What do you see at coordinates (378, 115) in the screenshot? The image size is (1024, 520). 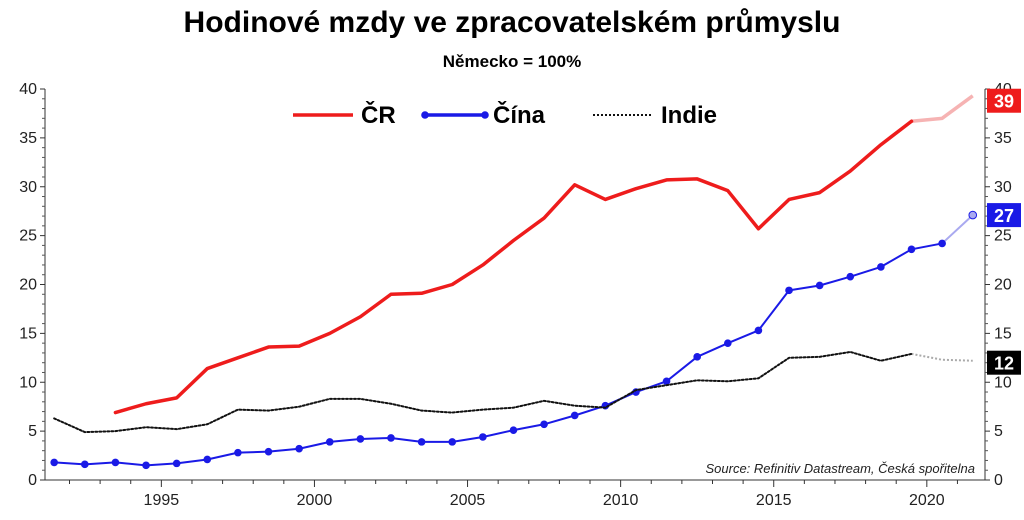 I see `legend-label: ČR` at bounding box center [378, 115].